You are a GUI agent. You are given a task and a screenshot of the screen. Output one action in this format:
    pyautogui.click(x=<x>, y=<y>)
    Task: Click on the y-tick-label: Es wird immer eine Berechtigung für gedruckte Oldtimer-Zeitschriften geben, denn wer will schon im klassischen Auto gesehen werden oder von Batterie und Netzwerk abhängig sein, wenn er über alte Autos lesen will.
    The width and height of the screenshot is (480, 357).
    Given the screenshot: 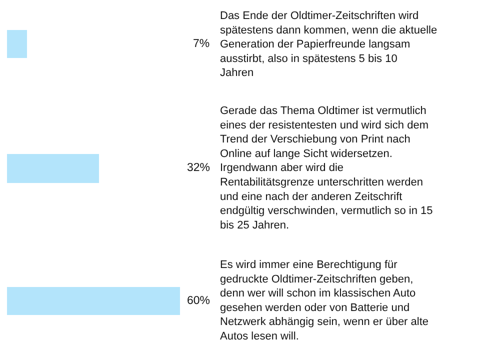 What is the action you would take?
    pyautogui.click(x=324, y=300)
    